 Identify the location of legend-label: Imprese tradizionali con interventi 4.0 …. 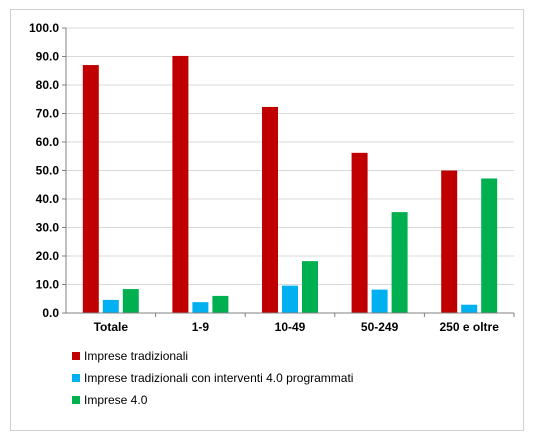
(219, 378).